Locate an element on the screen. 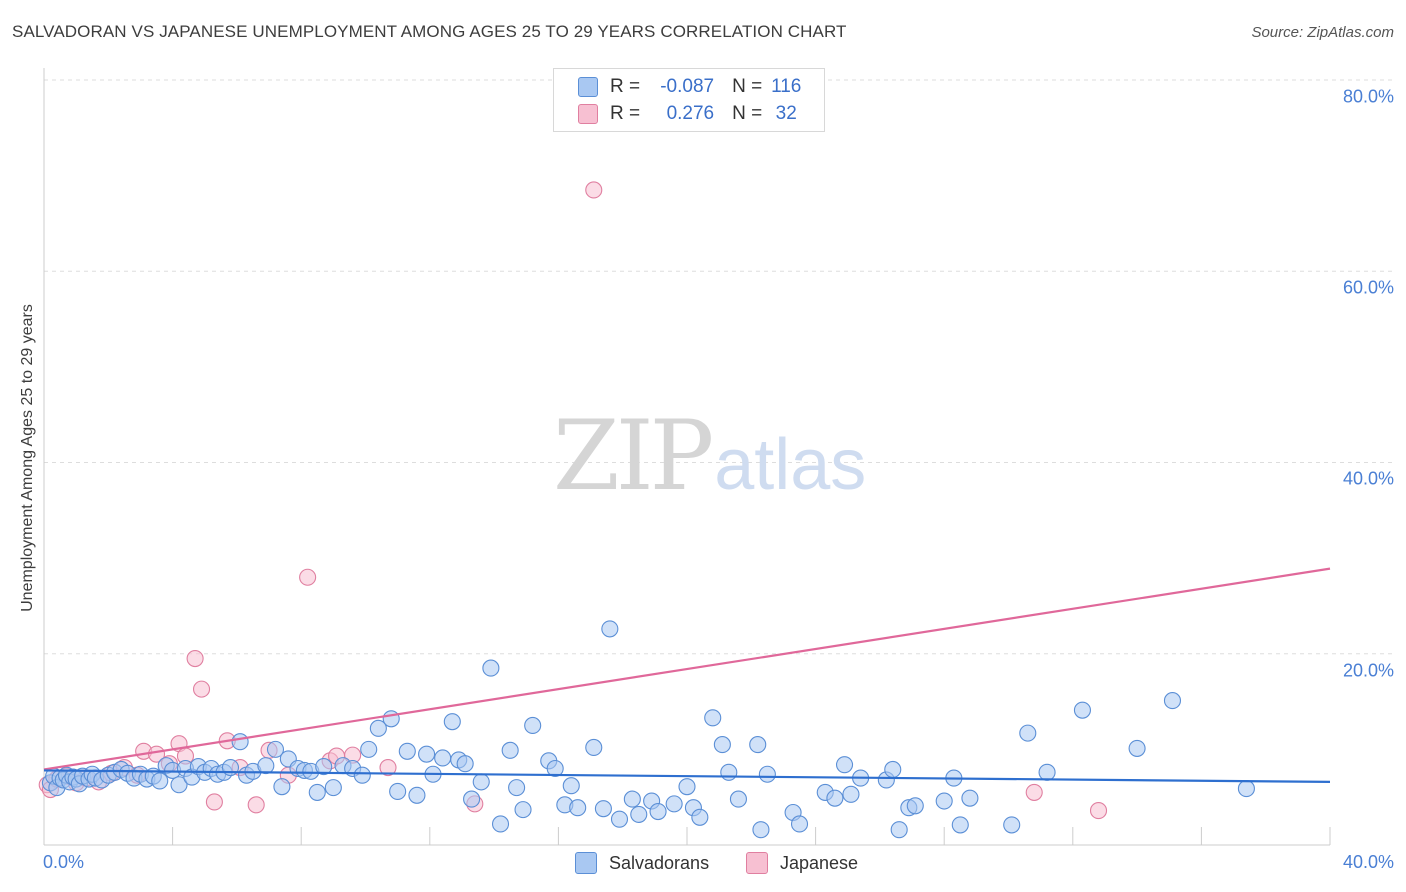  correlation-legend: R = -0.087 N = 116 R = 0.276 N = 32 is located at coordinates (689, 100).